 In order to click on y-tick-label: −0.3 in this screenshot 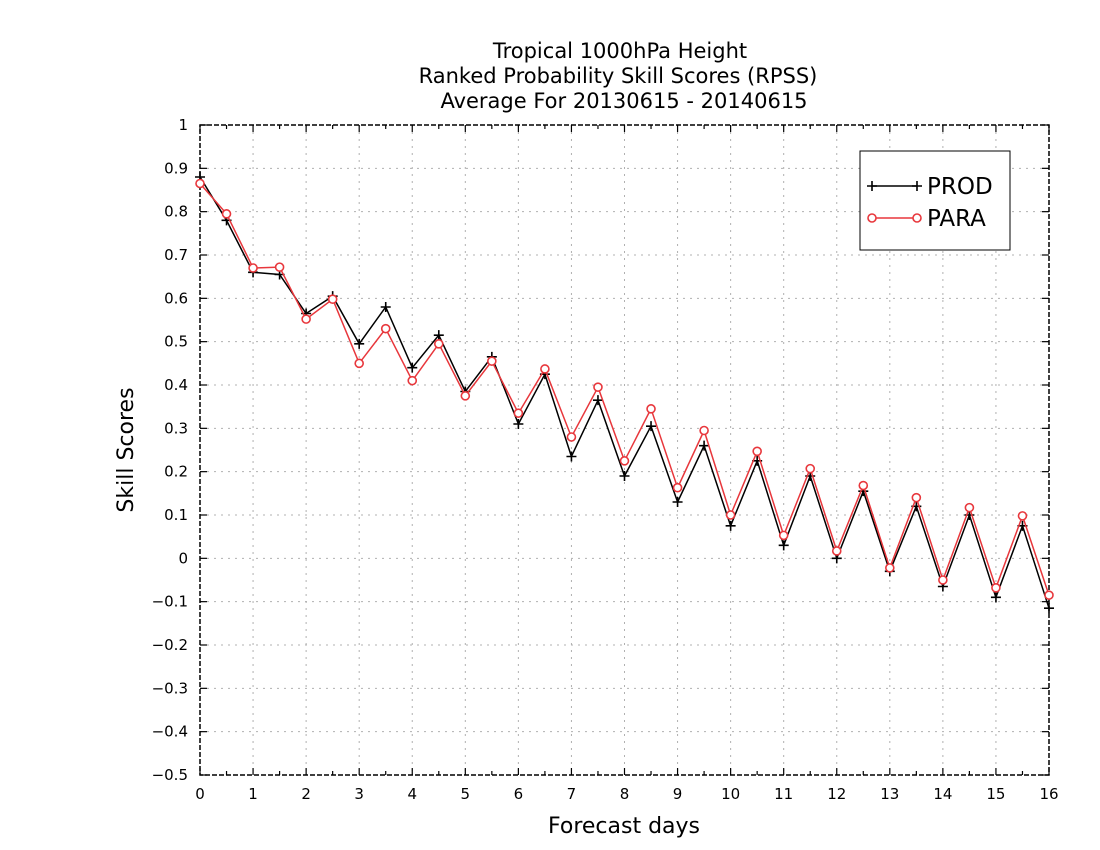, I will do `click(170, 688)`.